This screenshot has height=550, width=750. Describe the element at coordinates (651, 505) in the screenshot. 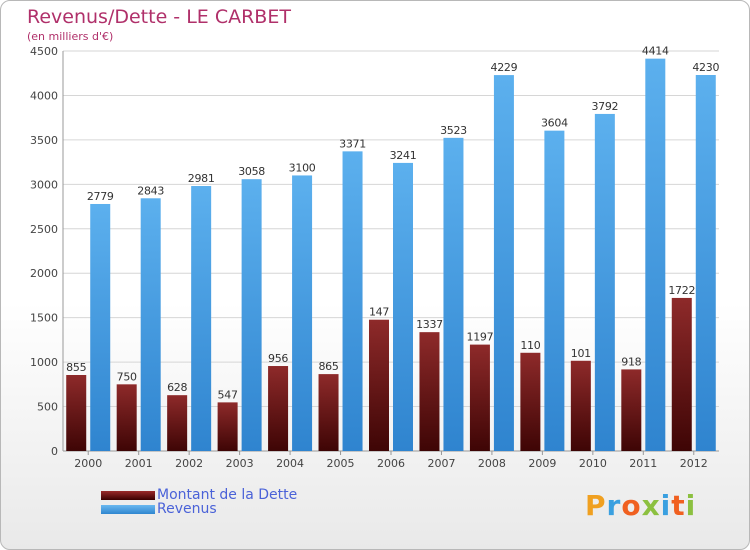

I see `logo-letter: x` at that location.